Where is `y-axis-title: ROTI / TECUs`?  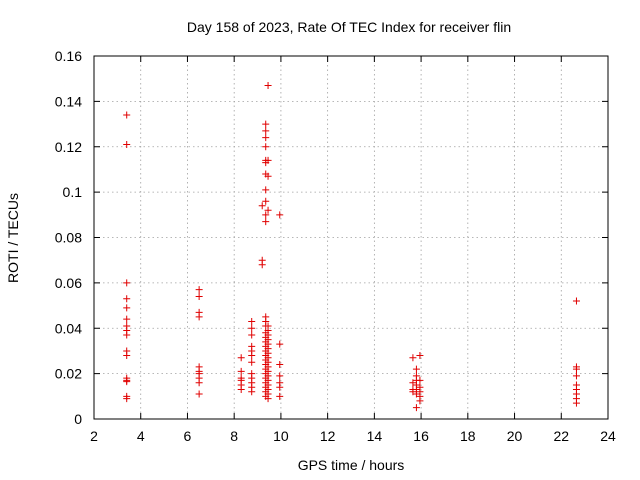 y-axis-title: ROTI / TECUs is located at coordinates (13, 238).